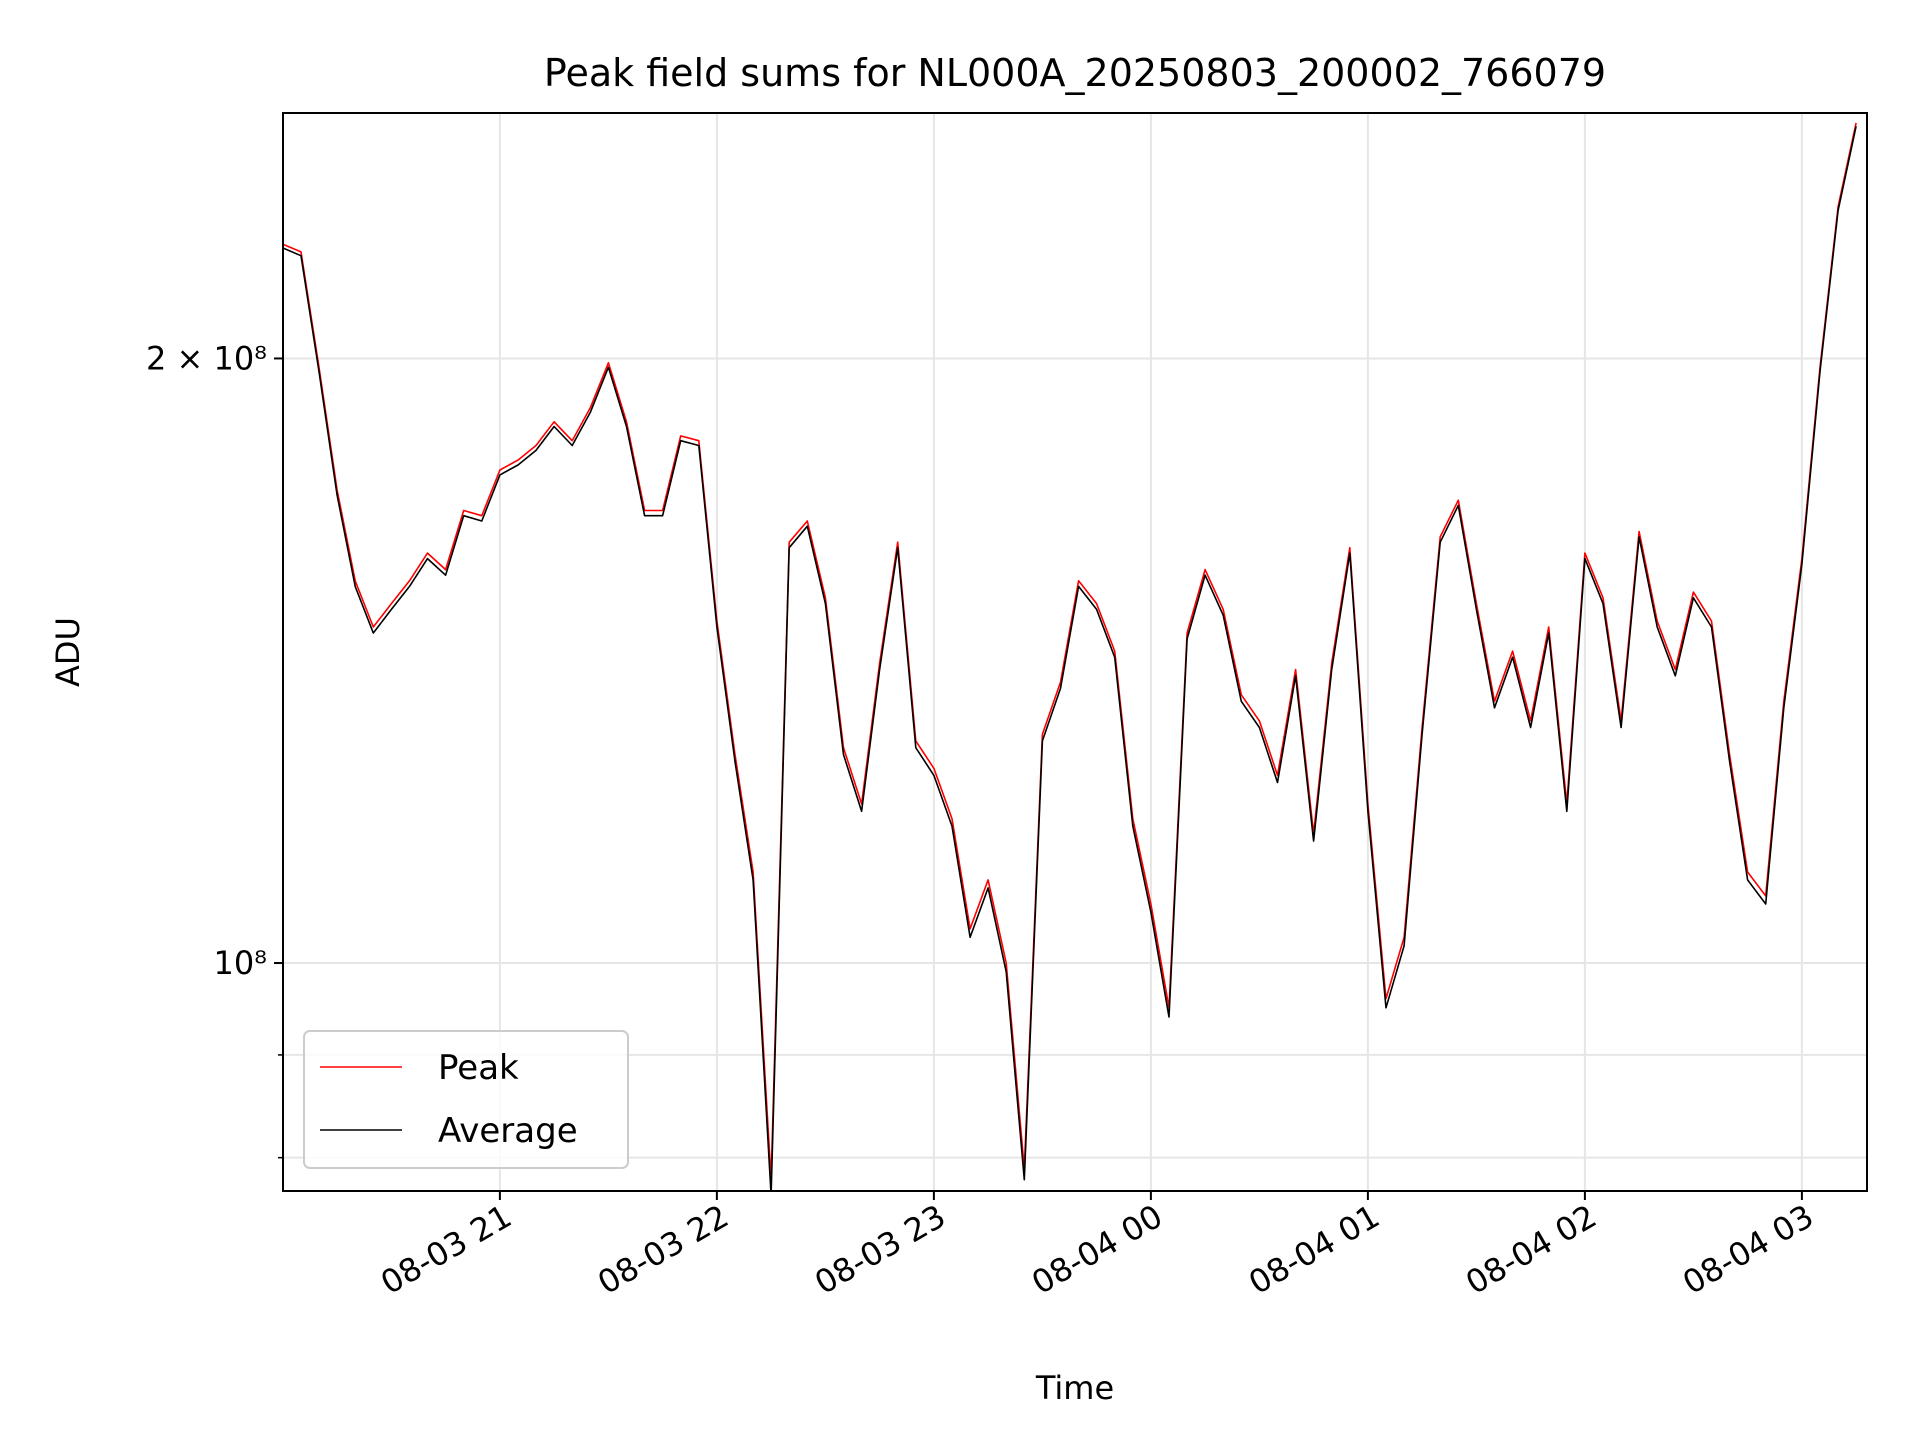 The height and width of the screenshot is (1445, 1920). What do you see at coordinates (206, 358) in the screenshot?
I see `y-tick-label: 2 × 10⁸` at bounding box center [206, 358].